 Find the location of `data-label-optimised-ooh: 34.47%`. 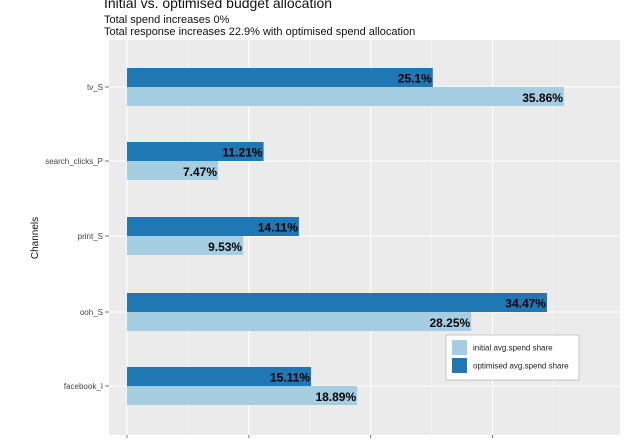

data-label-optimised-ooh: 34.47% is located at coordinates (525, 304).